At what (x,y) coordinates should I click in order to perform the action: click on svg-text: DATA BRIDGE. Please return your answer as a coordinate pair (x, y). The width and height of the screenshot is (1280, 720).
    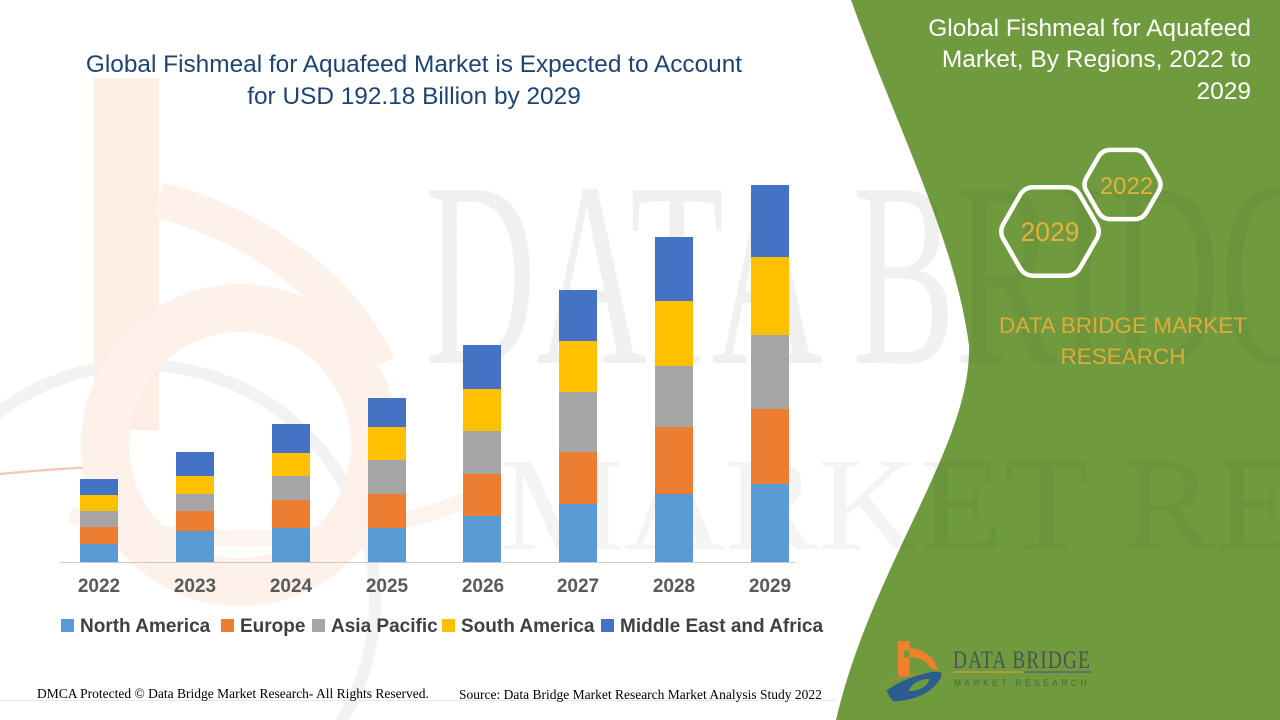
    Looking at the image, I should click on (1022, 660).